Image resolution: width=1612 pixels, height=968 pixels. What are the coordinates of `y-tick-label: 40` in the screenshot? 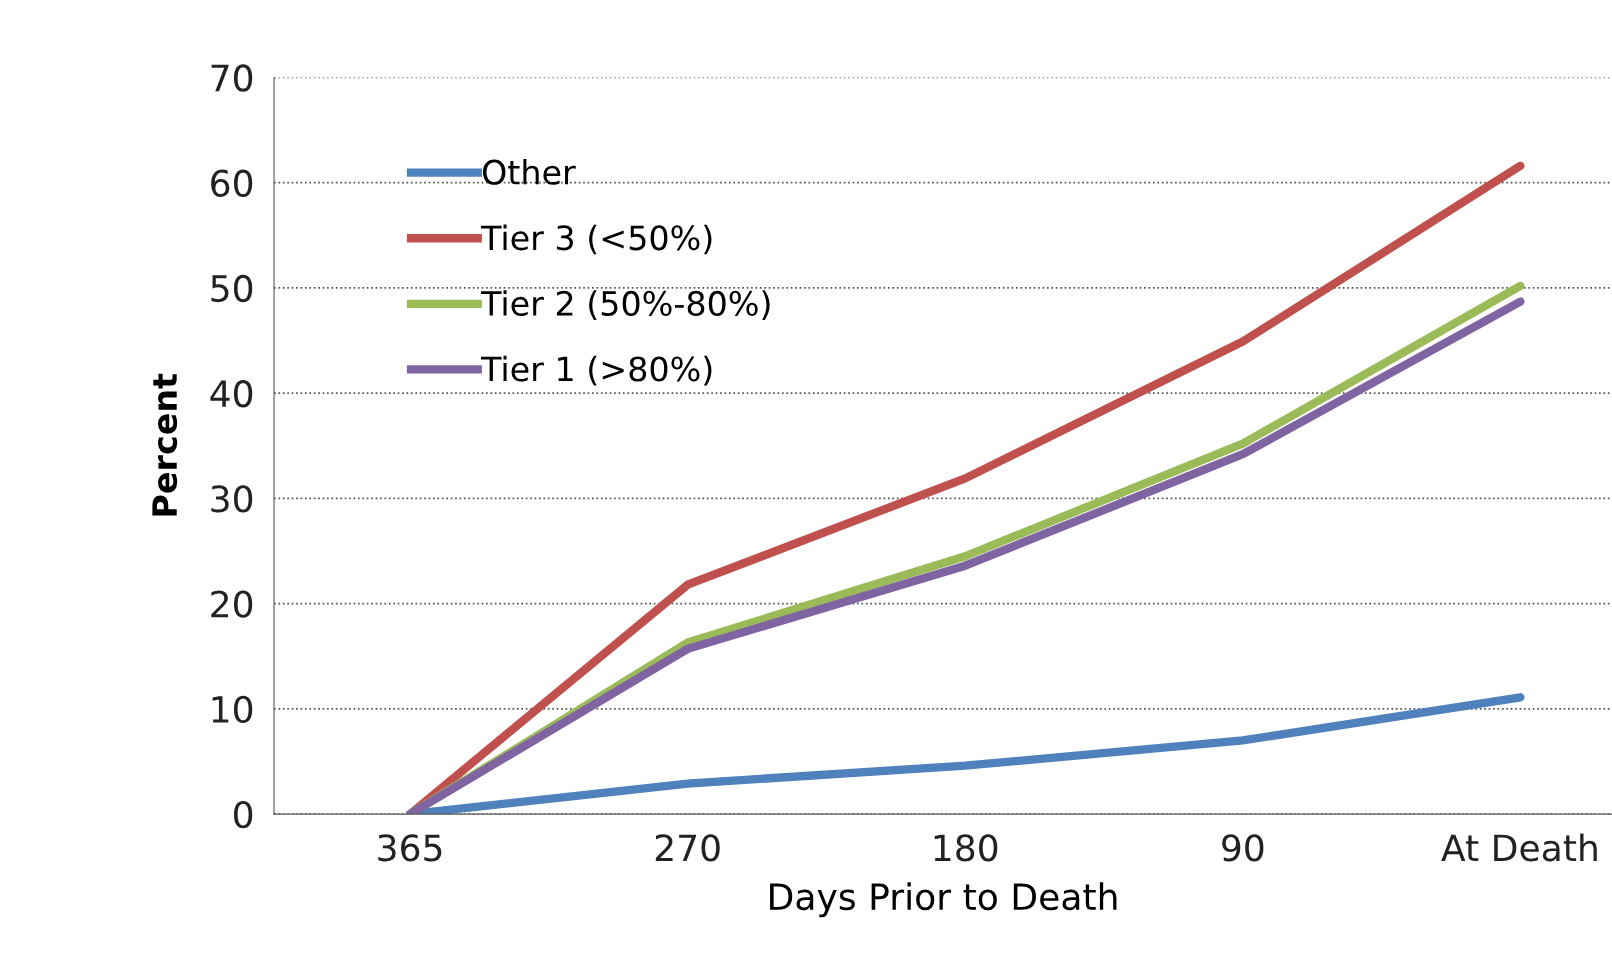 It's located at (231, 394).